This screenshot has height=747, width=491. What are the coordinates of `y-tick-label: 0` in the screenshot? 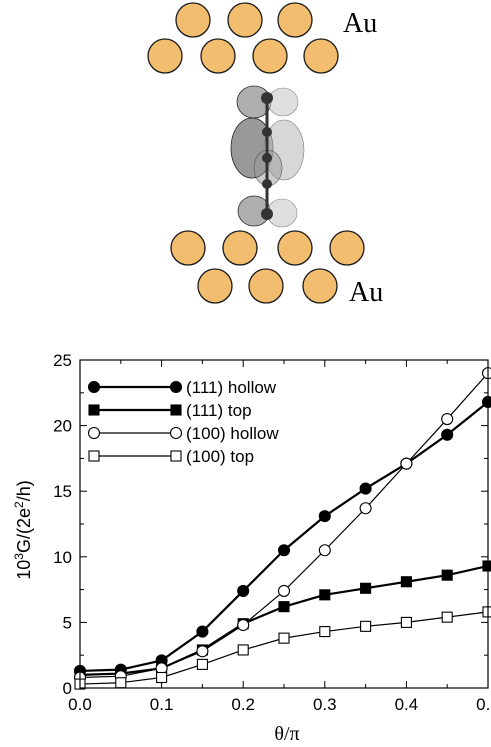 It's located at (67, 688).